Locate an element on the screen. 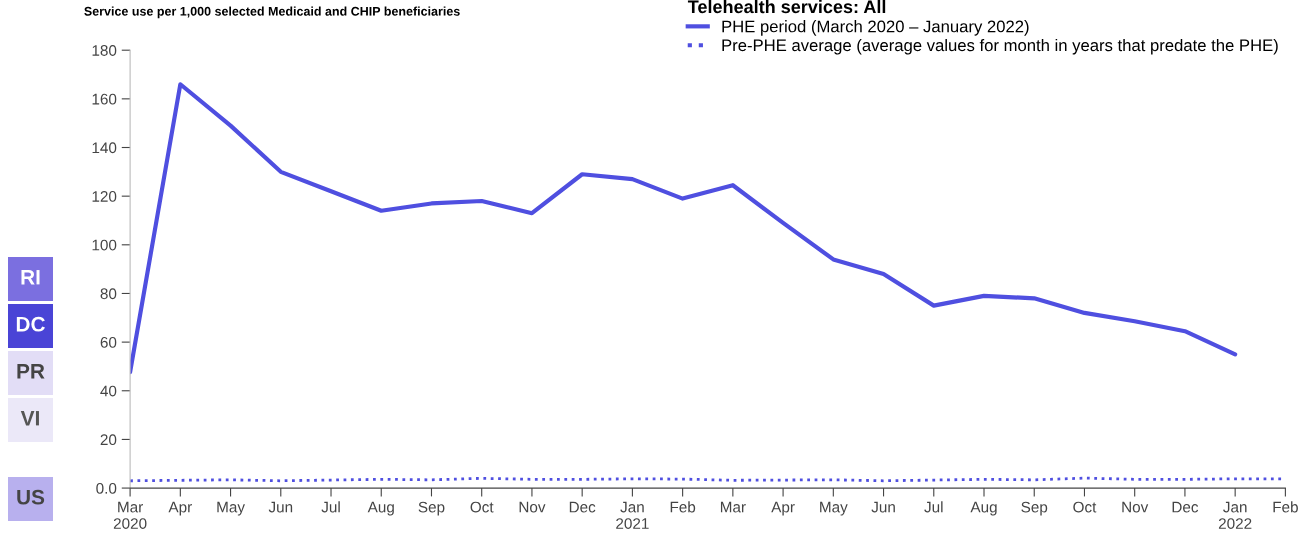  y-tick-label: 40 is located at coordinates (108, 391).